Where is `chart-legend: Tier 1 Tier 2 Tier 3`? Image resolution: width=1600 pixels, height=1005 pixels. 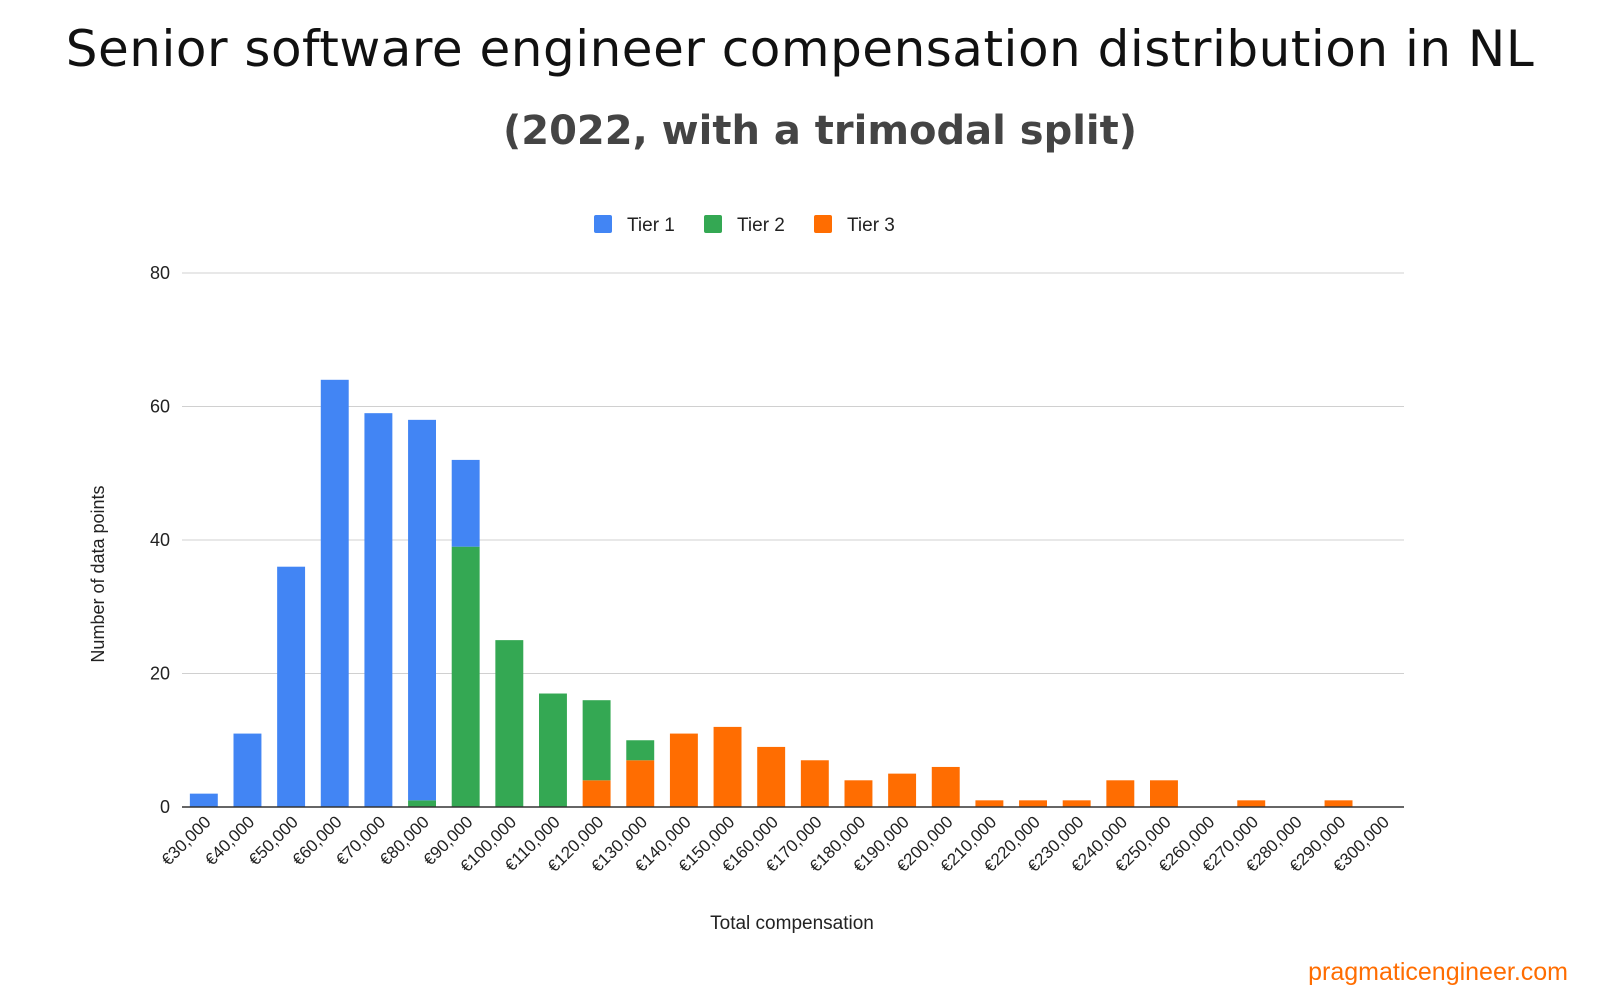 chart-legend: Tier 1 Tier 2 Tier 3 is located at coordinates (744, 225).